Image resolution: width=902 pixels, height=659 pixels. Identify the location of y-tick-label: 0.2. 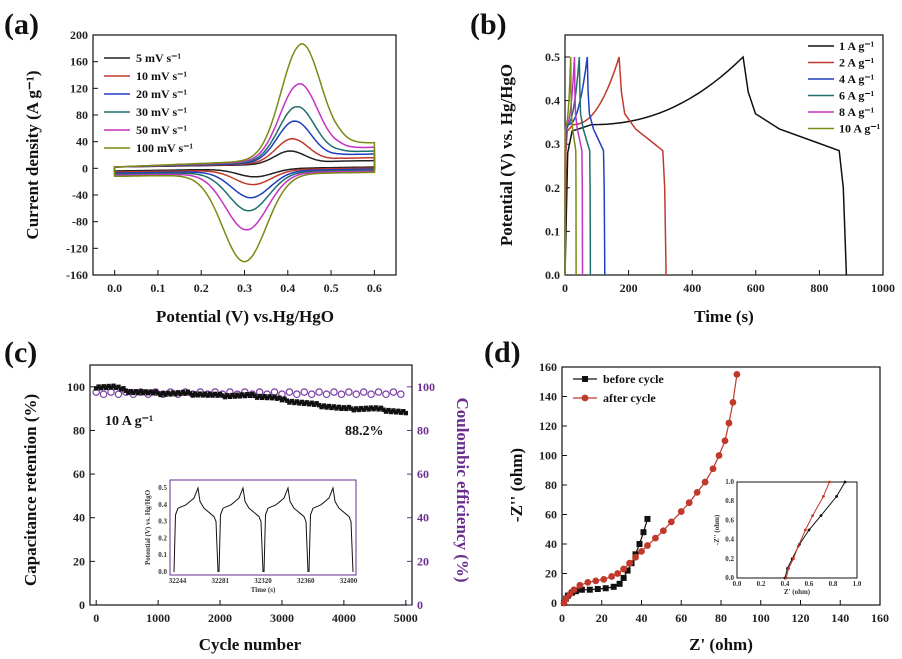
(552, 188).